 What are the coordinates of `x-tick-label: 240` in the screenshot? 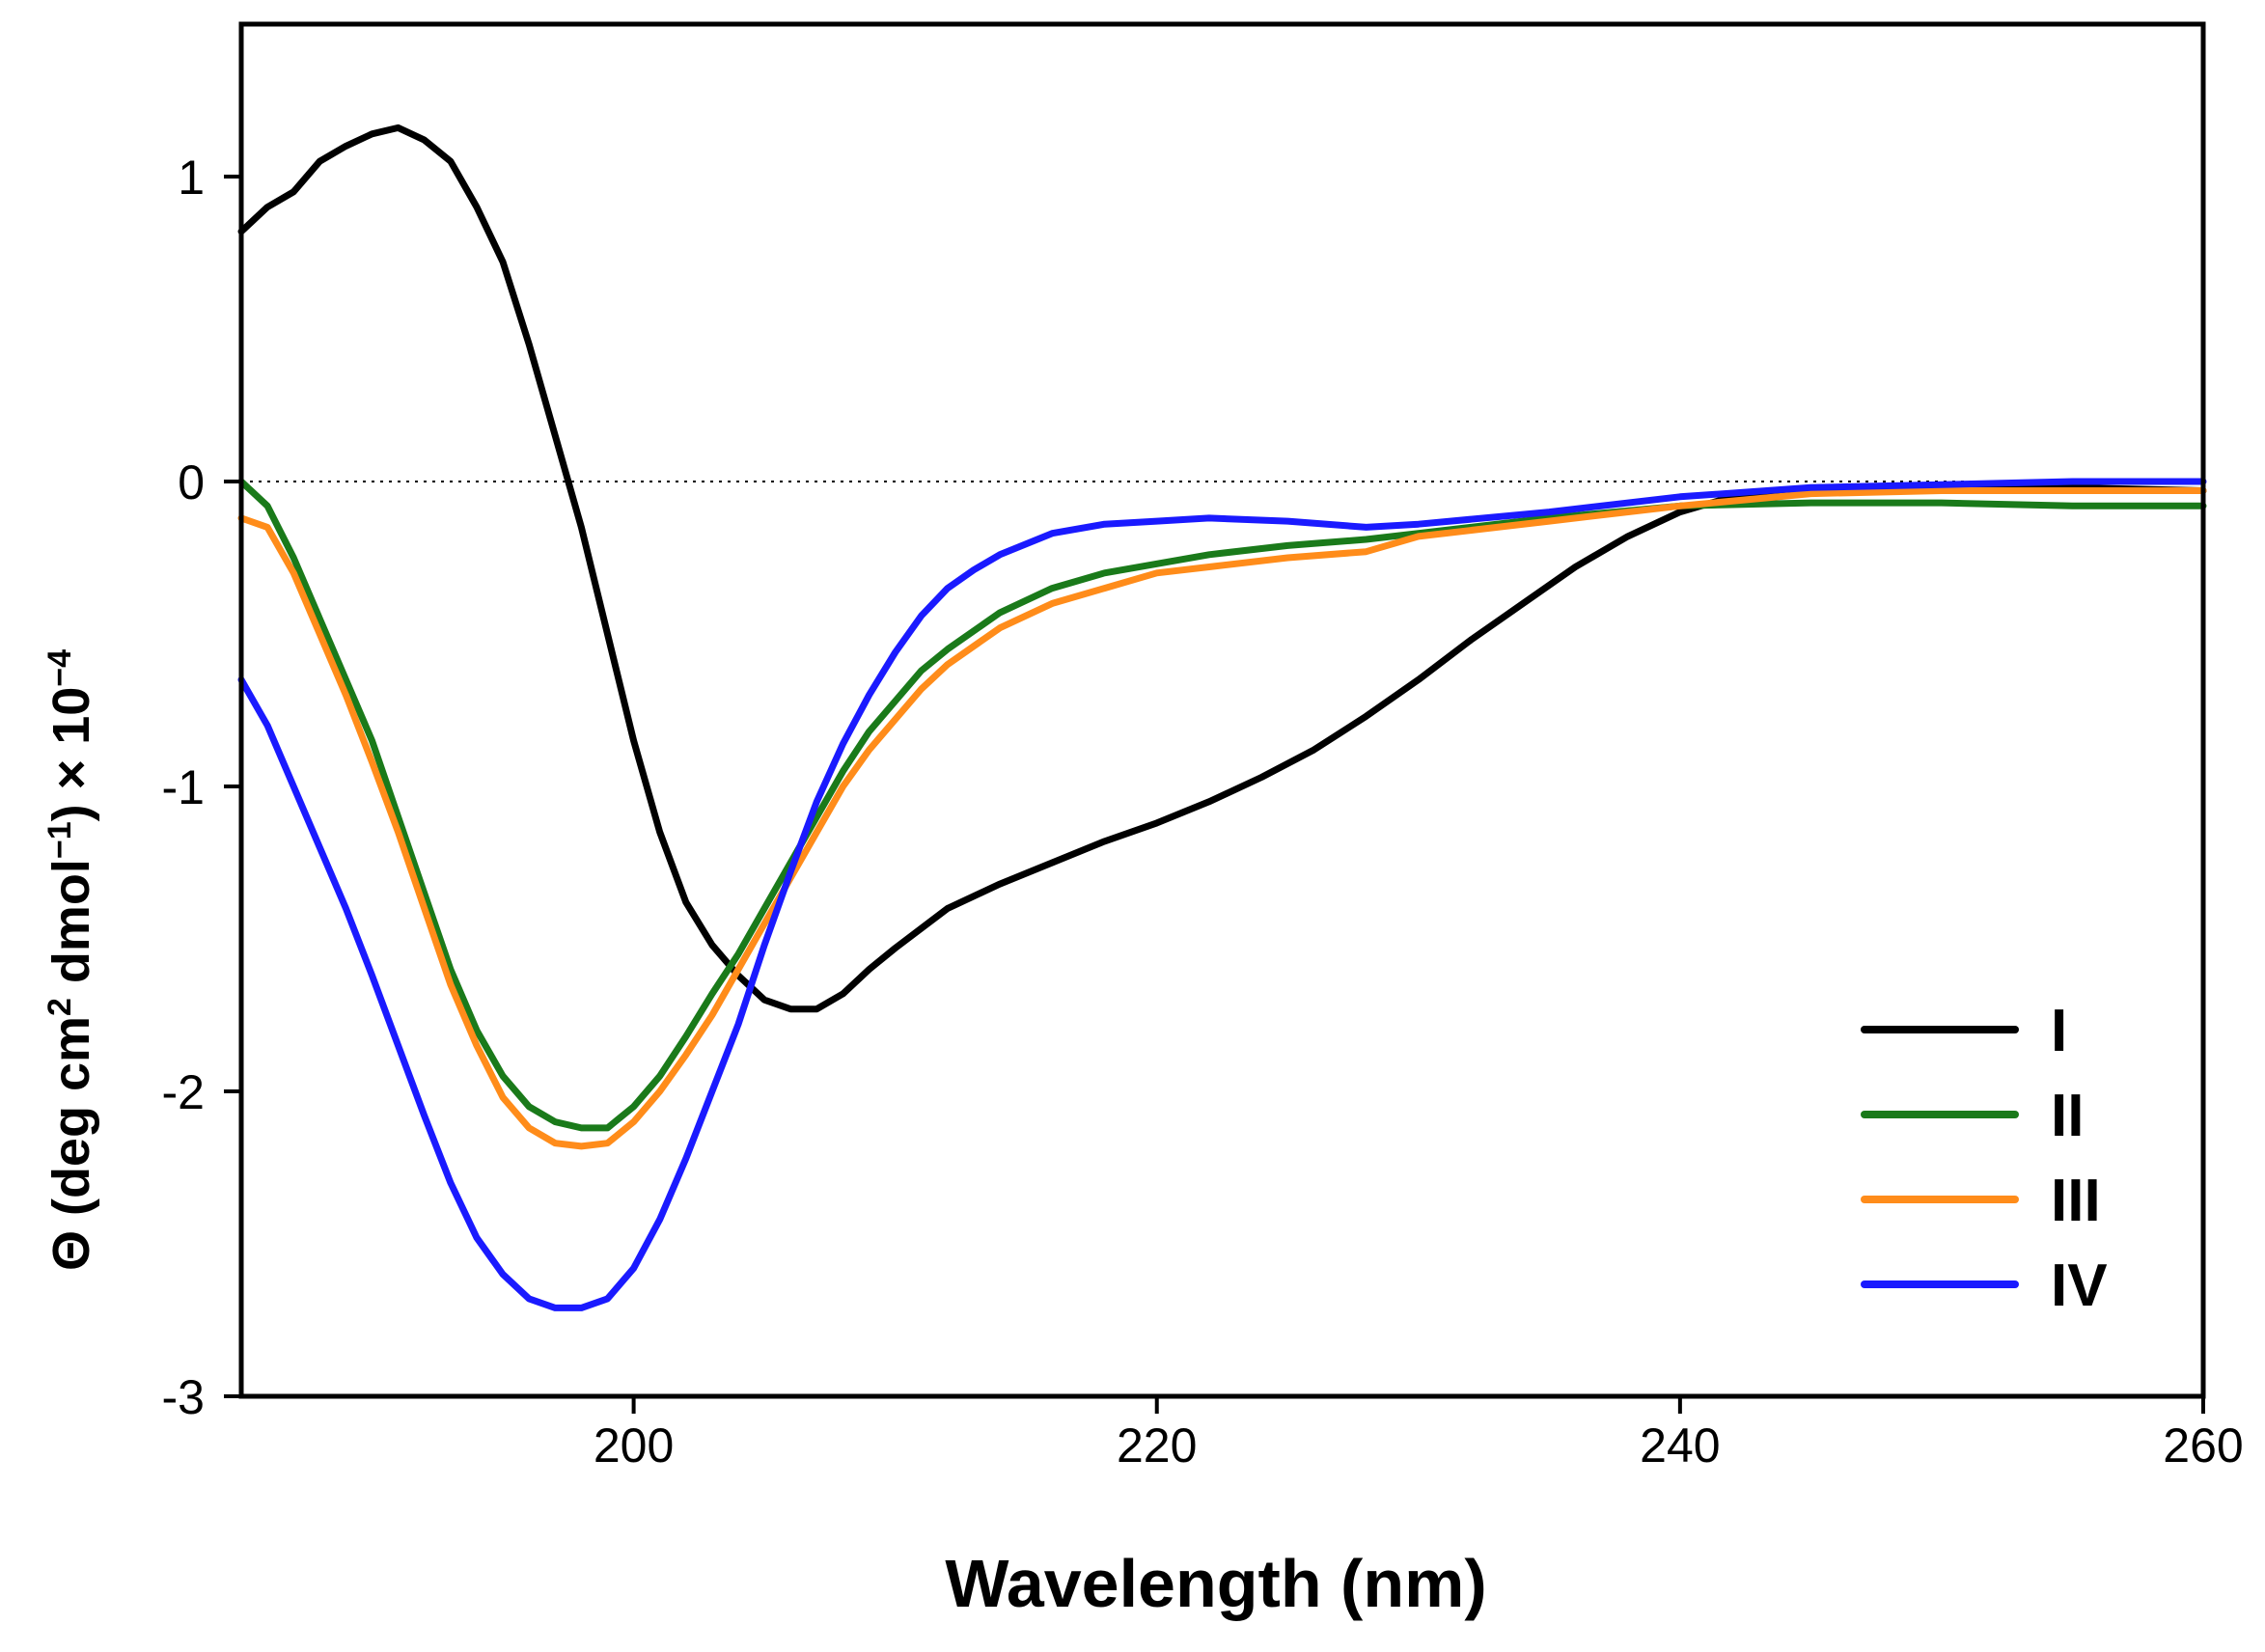 It's located at (1680, 1445).